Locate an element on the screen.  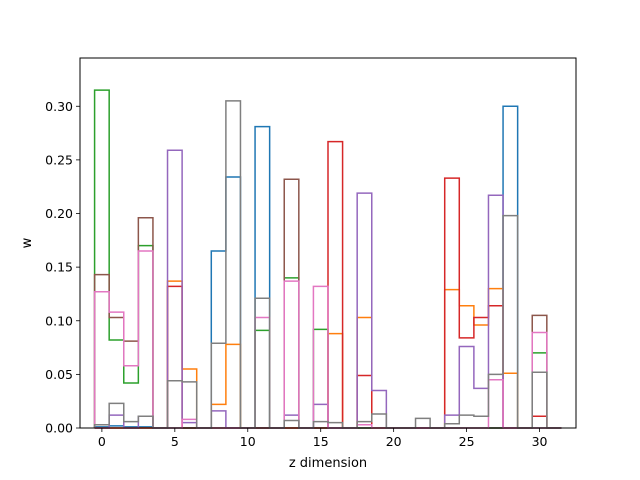
x-tick-label: 30 is located at coordinates (540, 441).